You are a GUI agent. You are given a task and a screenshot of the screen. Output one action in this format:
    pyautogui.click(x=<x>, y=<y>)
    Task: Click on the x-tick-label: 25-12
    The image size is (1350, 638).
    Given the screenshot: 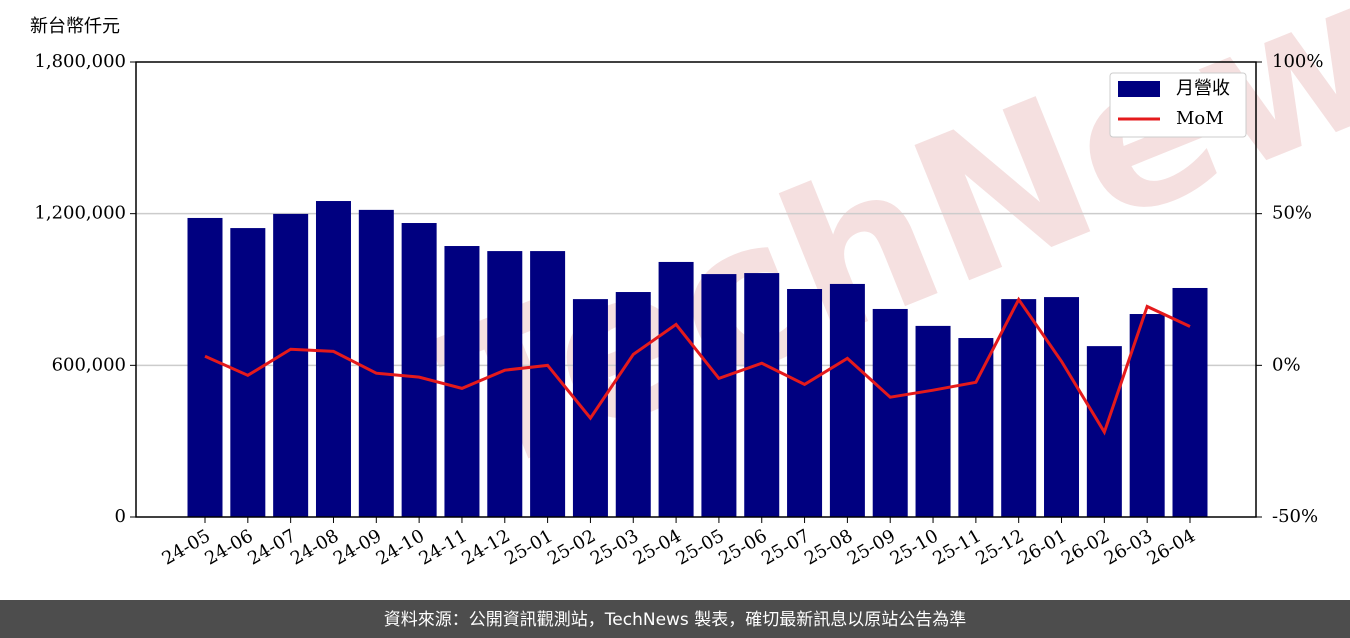 What is the action you would take?
    pyautogui.click(x=999, y=547)
    